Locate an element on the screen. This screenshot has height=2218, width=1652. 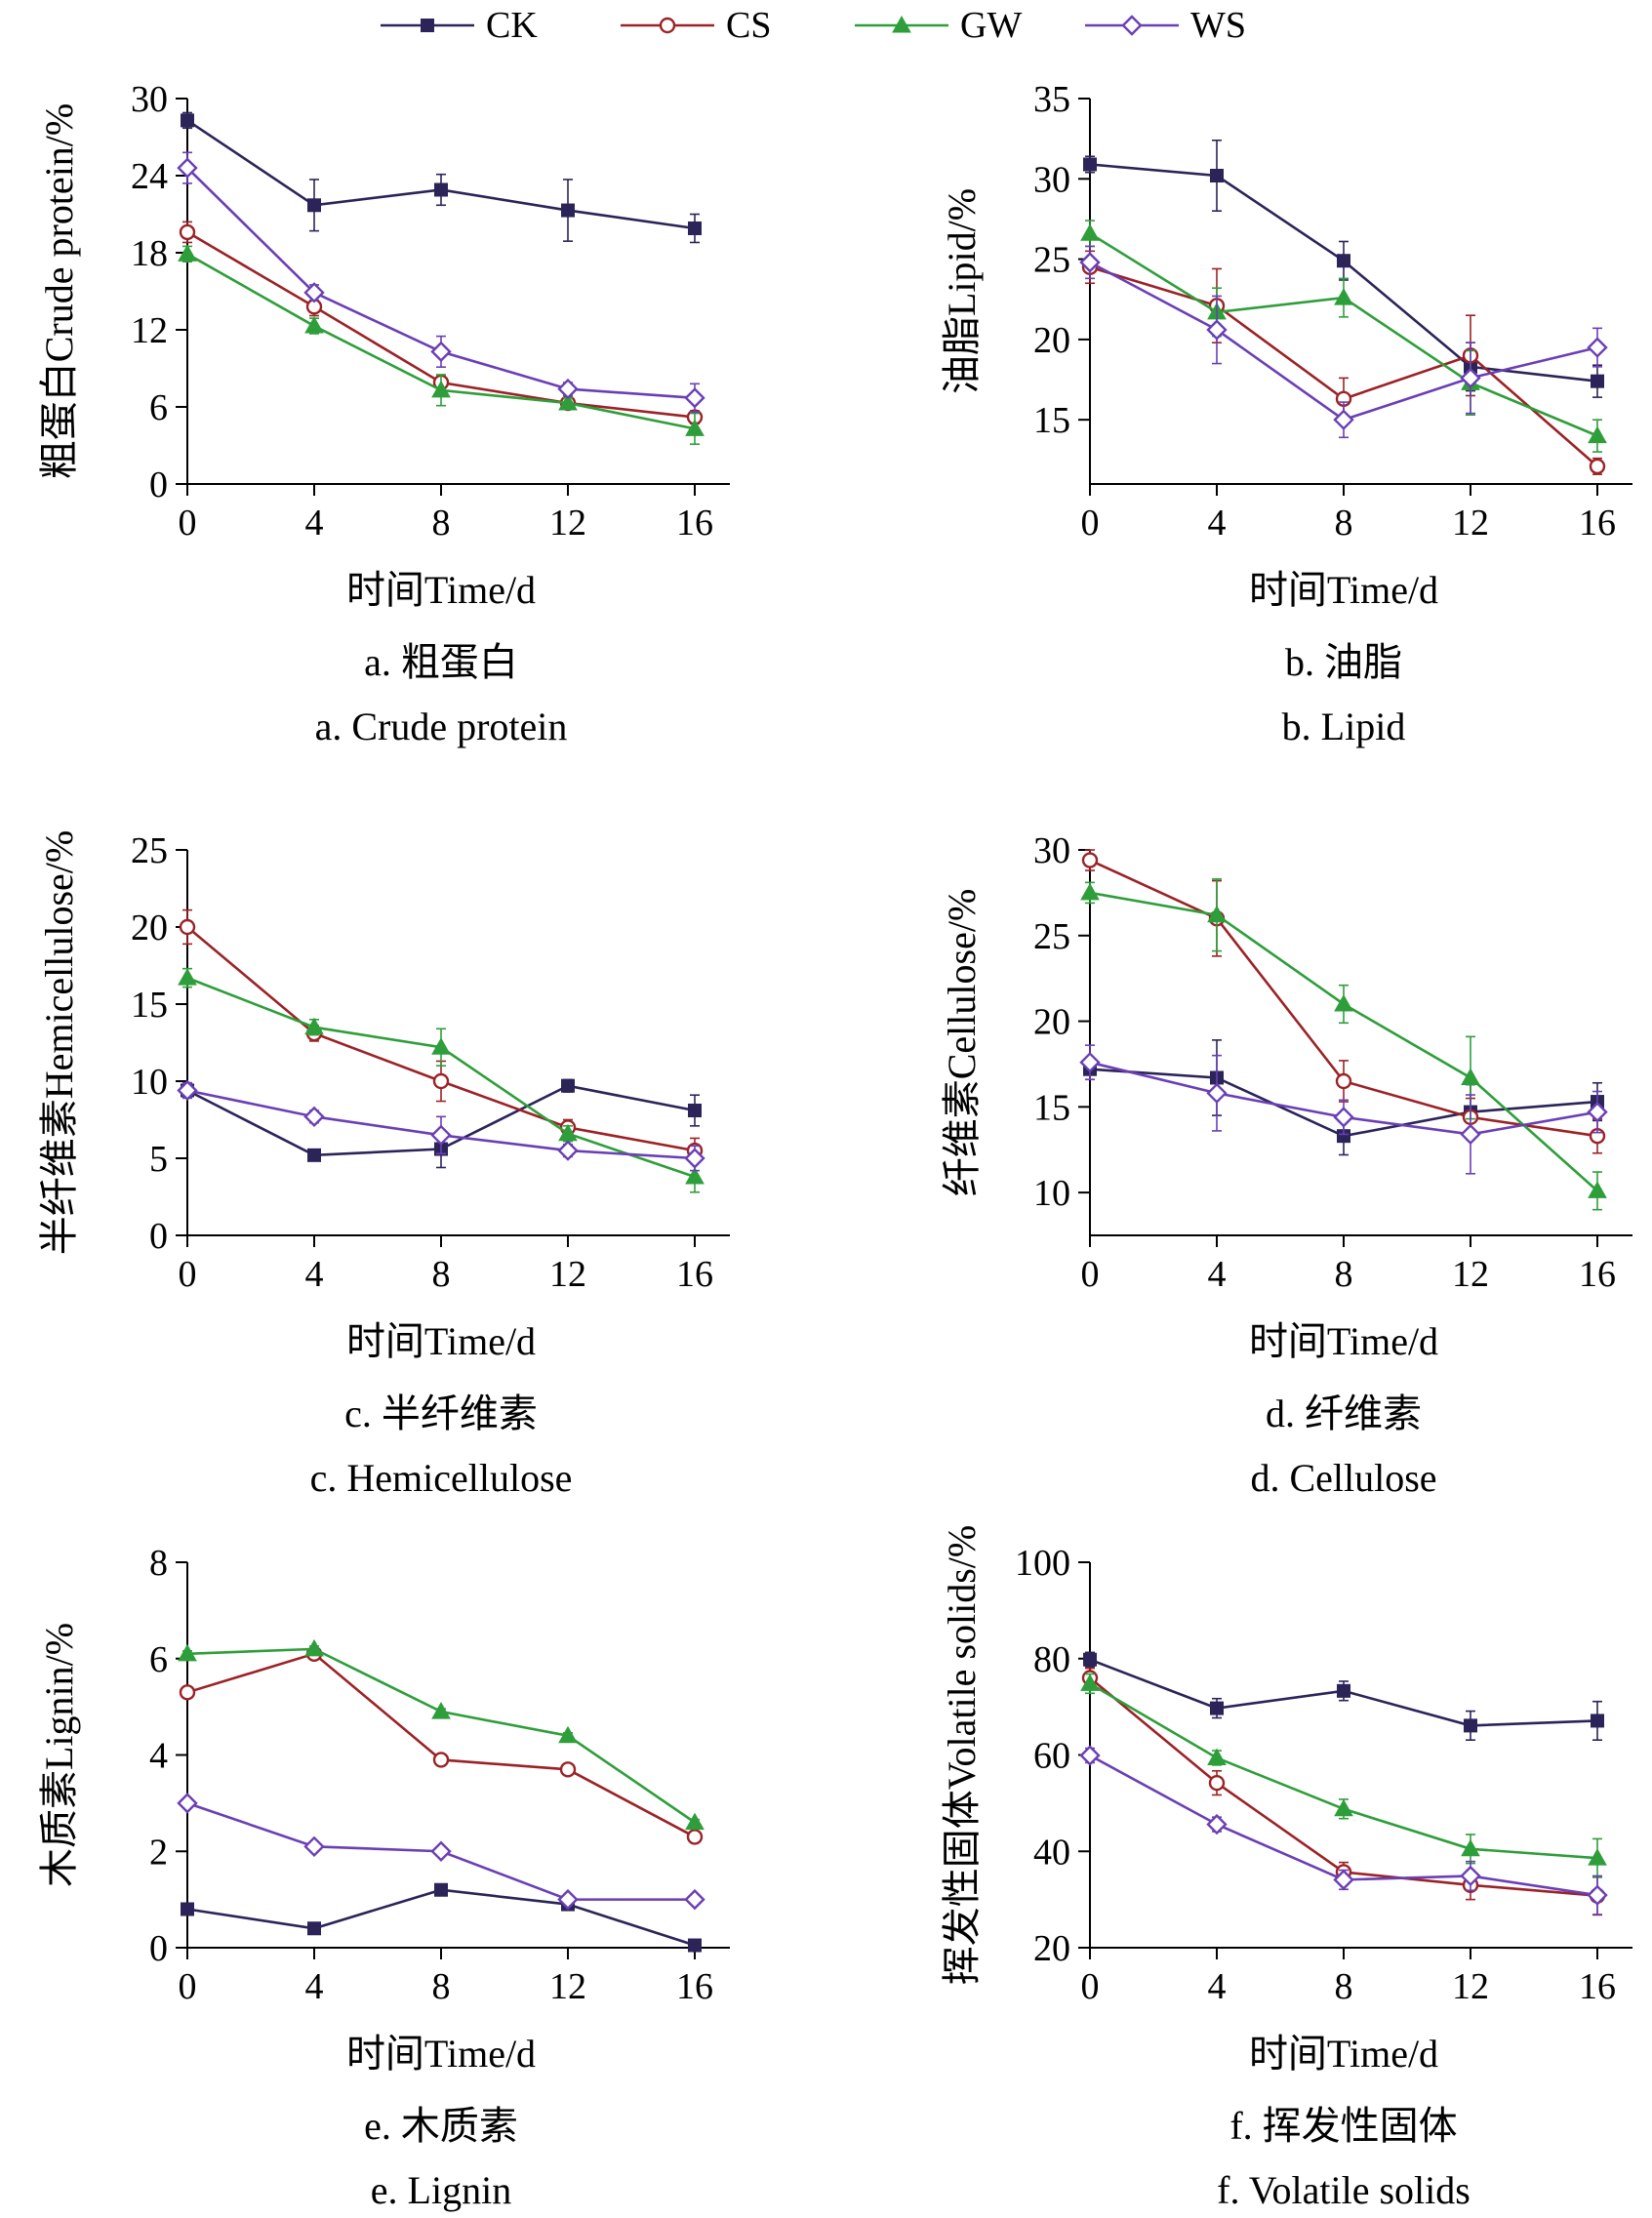
legend-item-cs: CS is located at coordinates (696, 25).